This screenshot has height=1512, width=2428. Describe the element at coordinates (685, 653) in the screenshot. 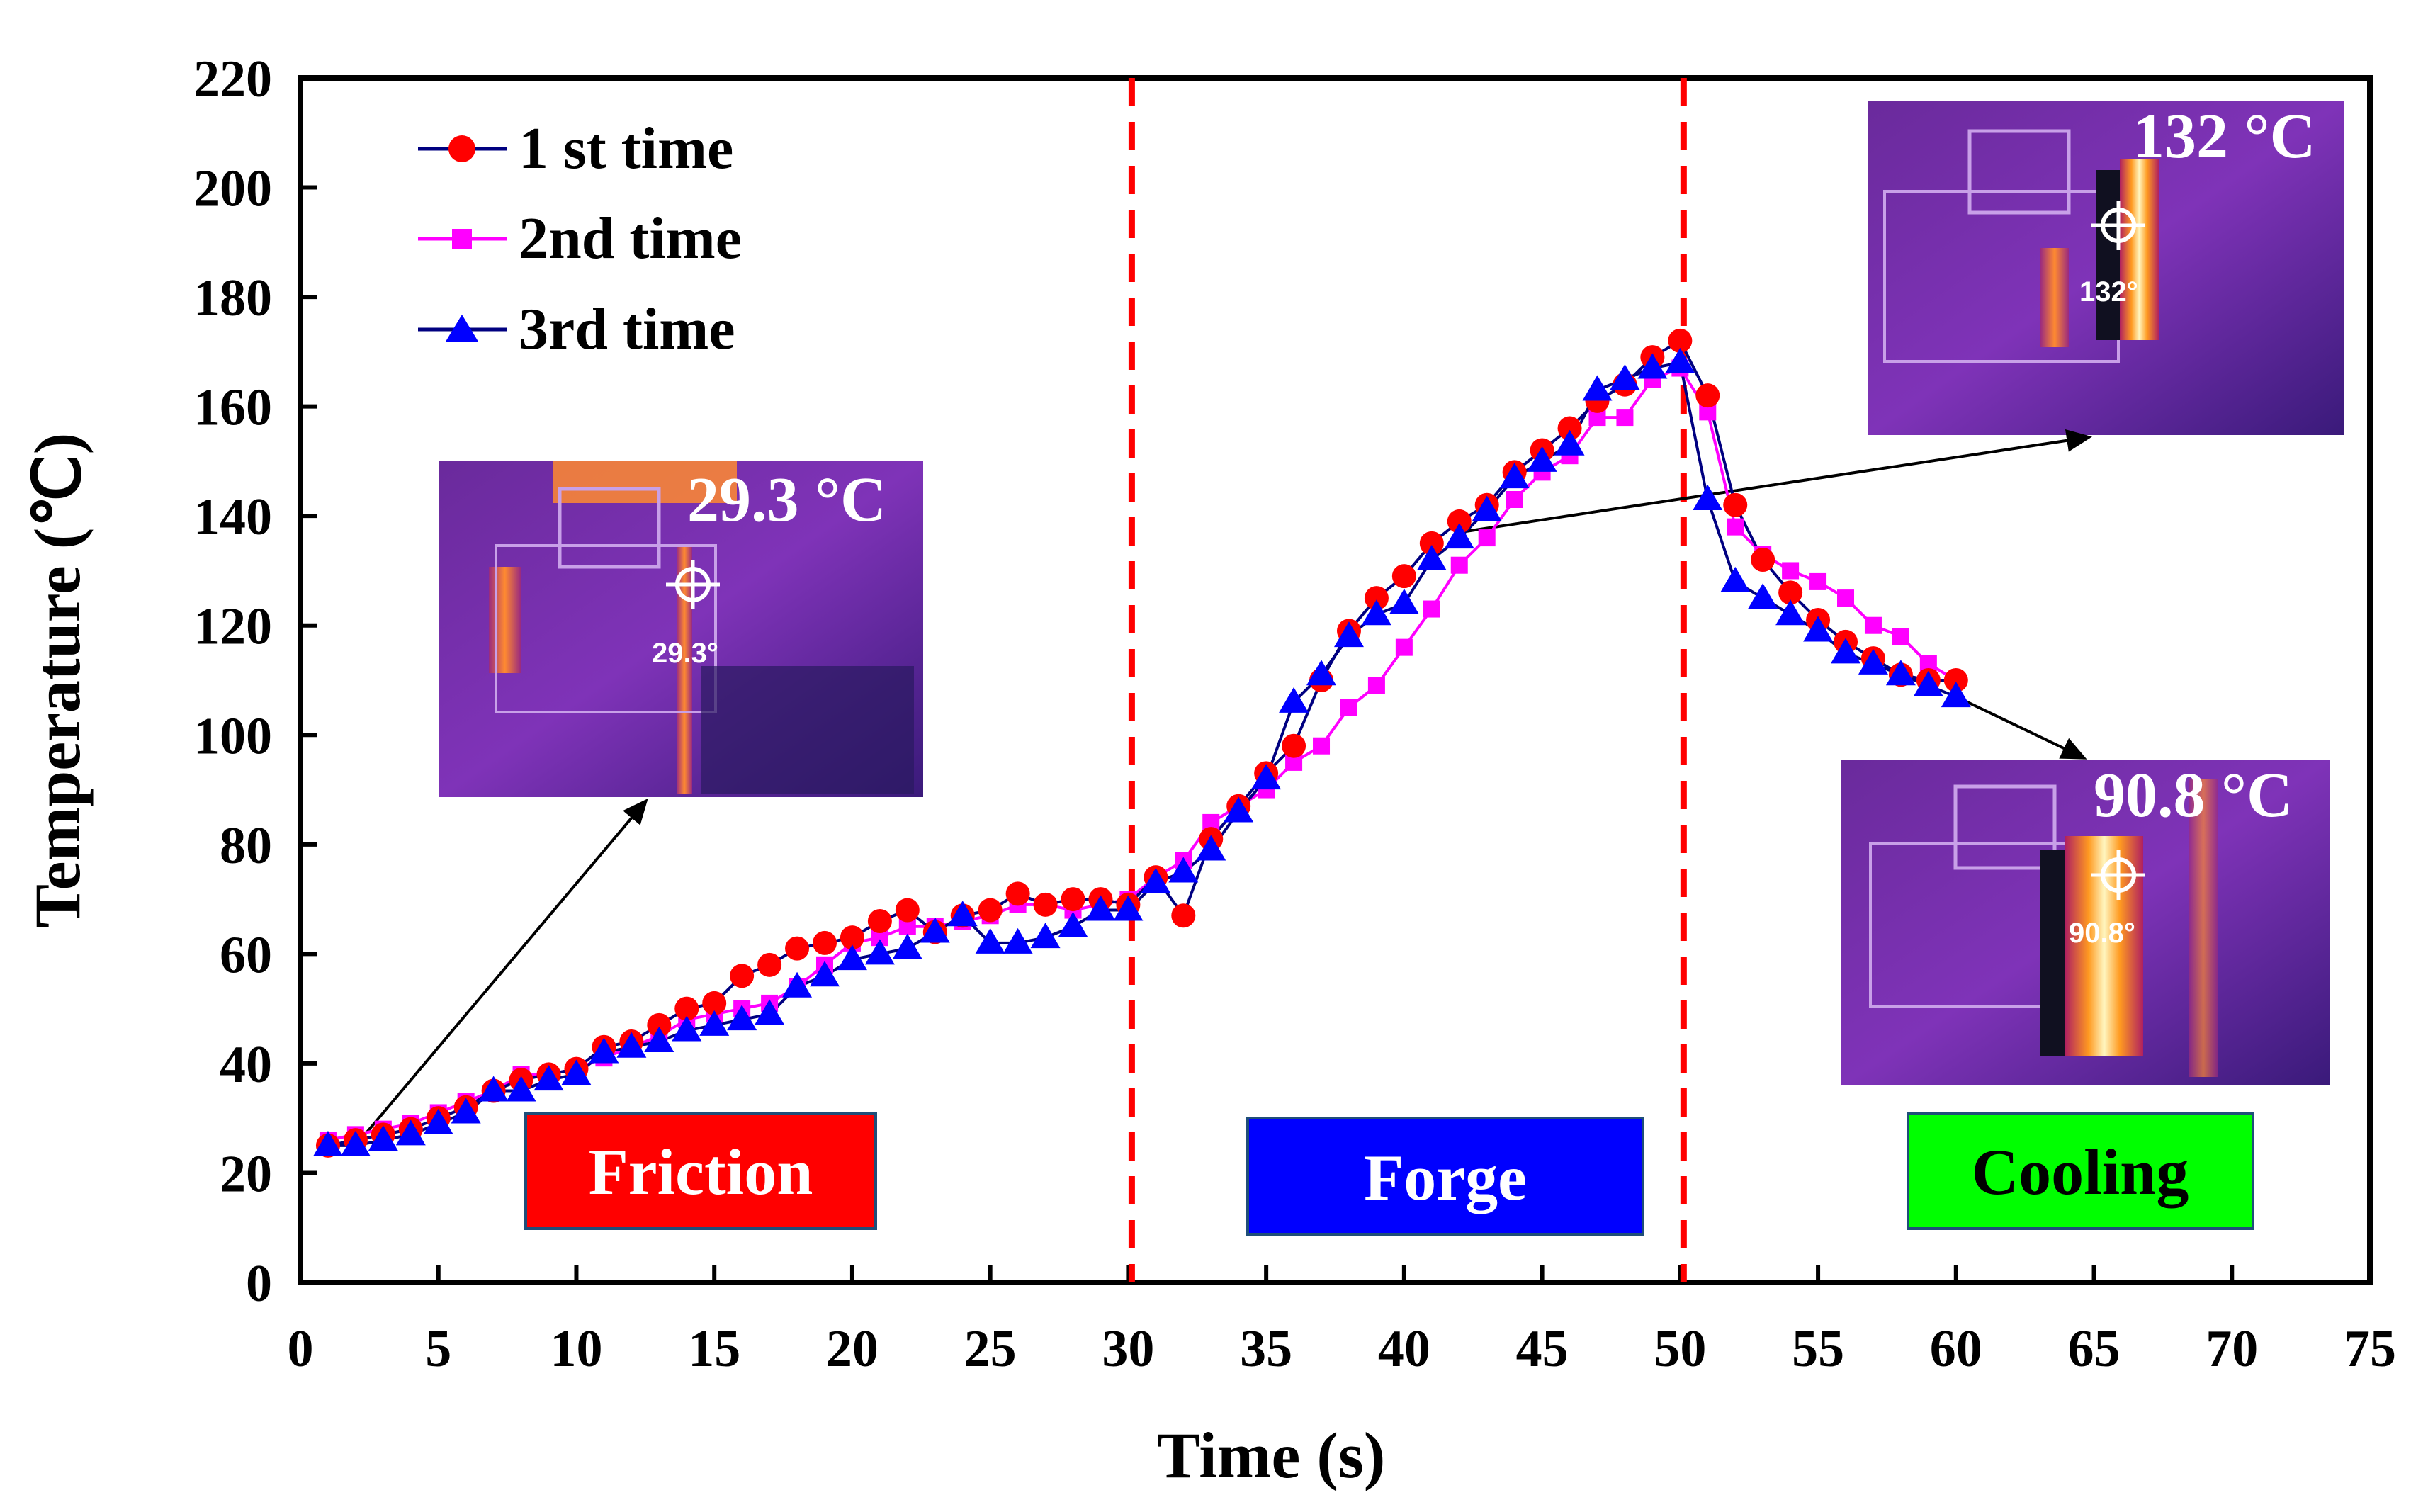

I see `reticle-temp-label: 29.3°` at that location.